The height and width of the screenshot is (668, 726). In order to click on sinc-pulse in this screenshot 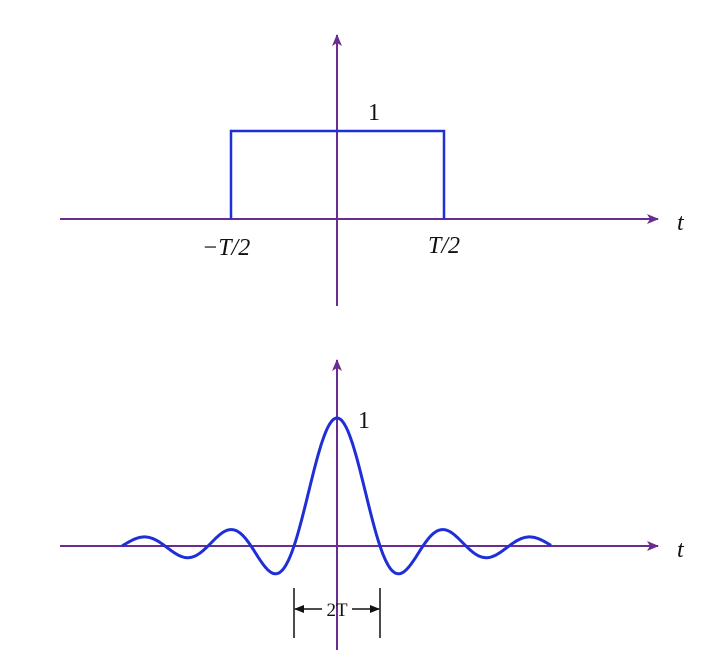, I will do `click(336, 496)`.